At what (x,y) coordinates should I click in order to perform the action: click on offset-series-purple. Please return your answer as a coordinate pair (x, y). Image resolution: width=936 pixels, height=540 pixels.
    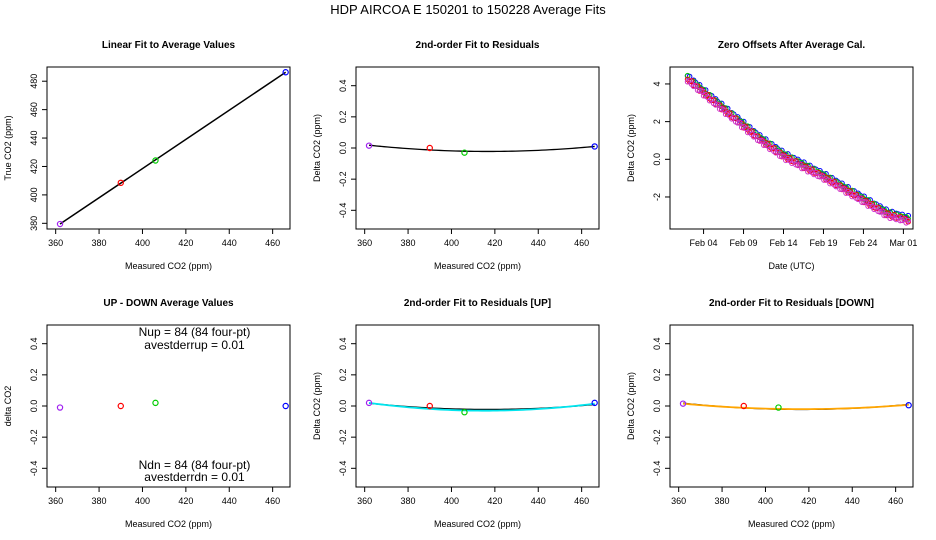
    Looking at the image, I should click on (798, 151).